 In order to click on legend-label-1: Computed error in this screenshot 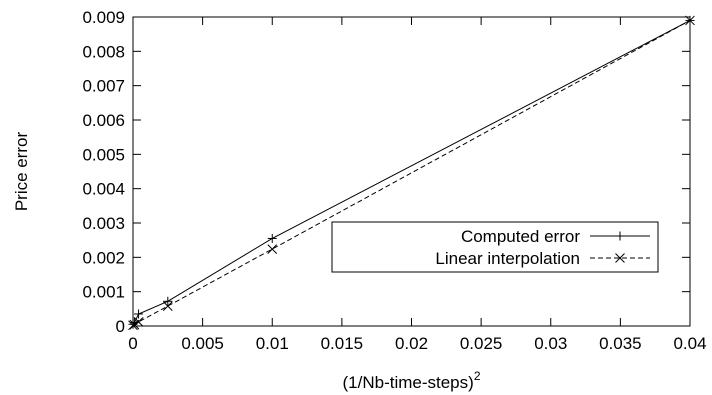, I will do `click(520, 236)`.